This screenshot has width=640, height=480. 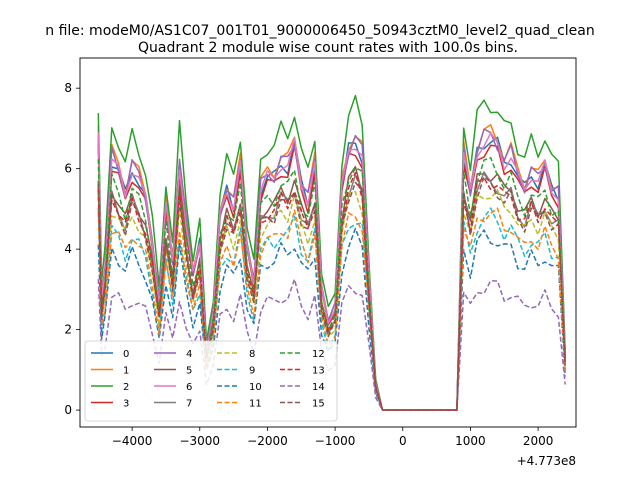 I want to click on legend-label: 14, so click(x=318, y=387).